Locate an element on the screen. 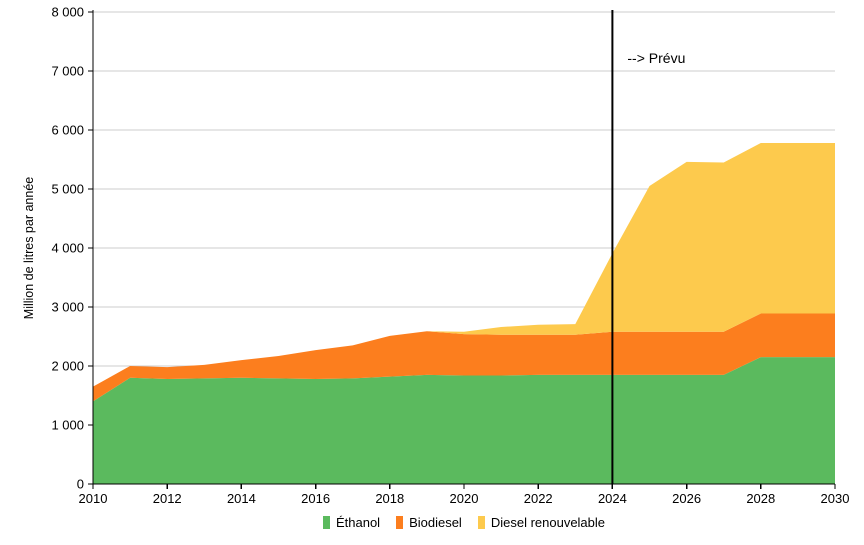 This screenshot has width=864, height=545. x-tick-label-2016: 2016 is located at coordinates (315, 498).